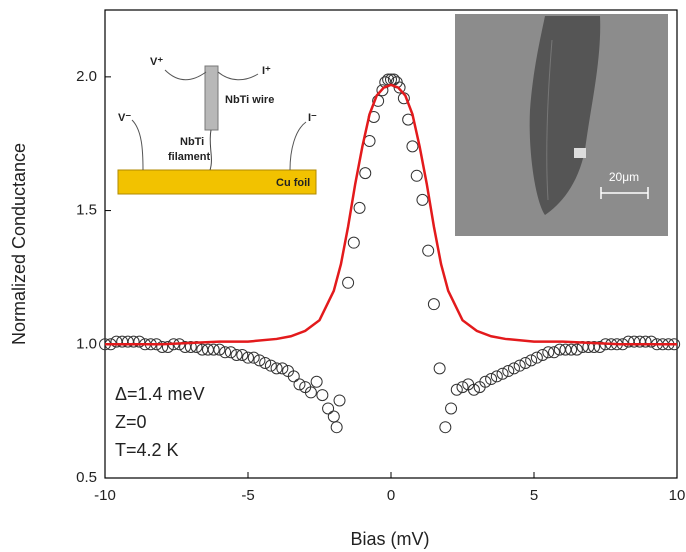 The height and width of the screenshot is (552, 686). Describe the element at coordinates (86, 343) in the screenshot. I see `y-tick-label: 1.0` at that location.